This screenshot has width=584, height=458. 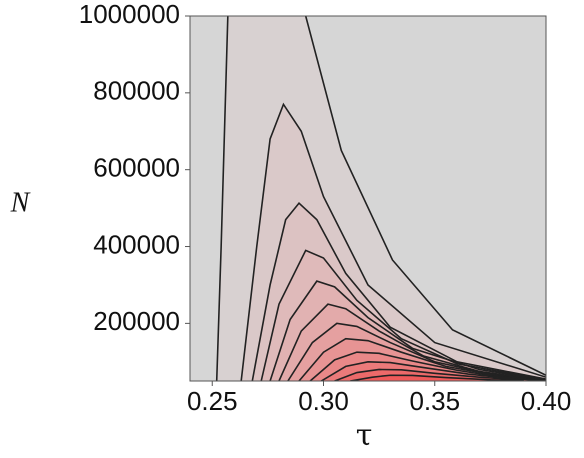 I want to click on y-tick-label: 600000, so click(x=136, y=168).